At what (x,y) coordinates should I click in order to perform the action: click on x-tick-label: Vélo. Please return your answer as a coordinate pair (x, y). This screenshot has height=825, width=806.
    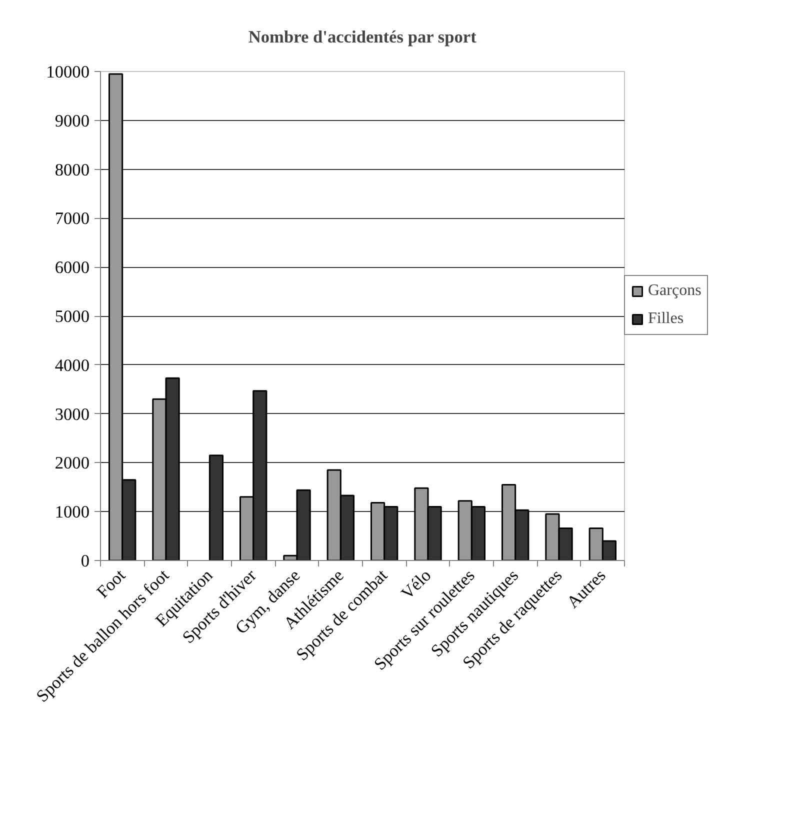
    Looking at the image, I should click on (416, 585).